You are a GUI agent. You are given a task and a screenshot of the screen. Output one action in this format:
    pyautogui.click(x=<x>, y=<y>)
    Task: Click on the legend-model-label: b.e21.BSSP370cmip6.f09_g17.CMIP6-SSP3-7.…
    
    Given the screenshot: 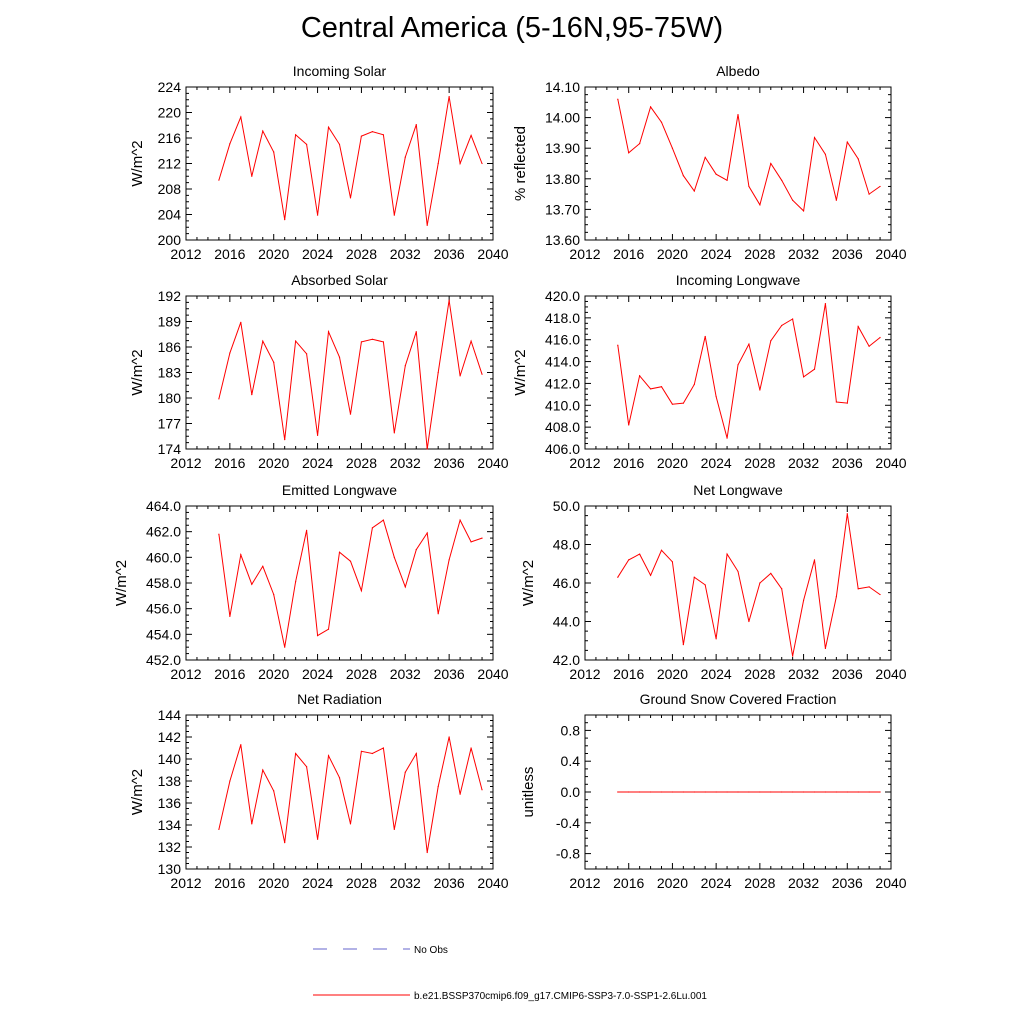 What is the action you would take?
    pyautogui.click(x=560, y=996)
    